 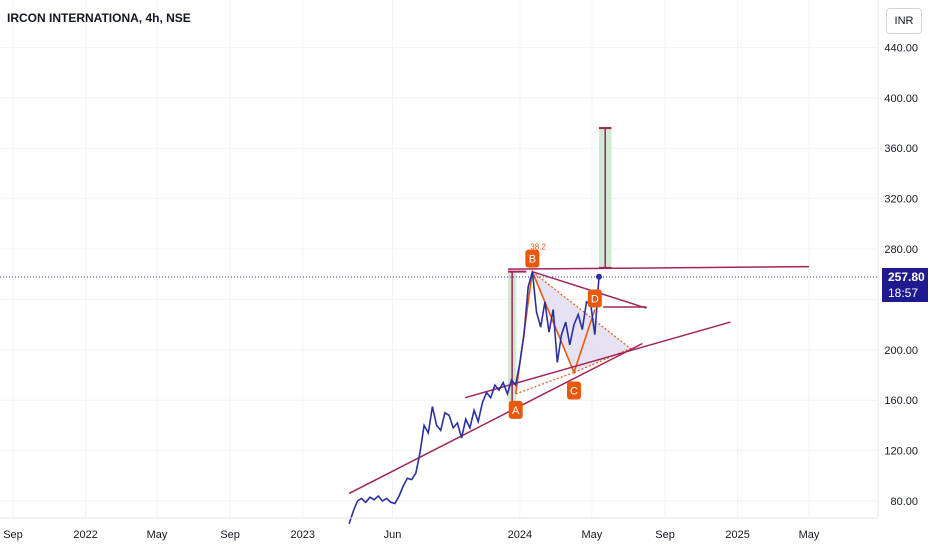 What do you see at coordinates (658, 267) in the screenshot?
I see `resistance-line` at bounding box center [658, 267].